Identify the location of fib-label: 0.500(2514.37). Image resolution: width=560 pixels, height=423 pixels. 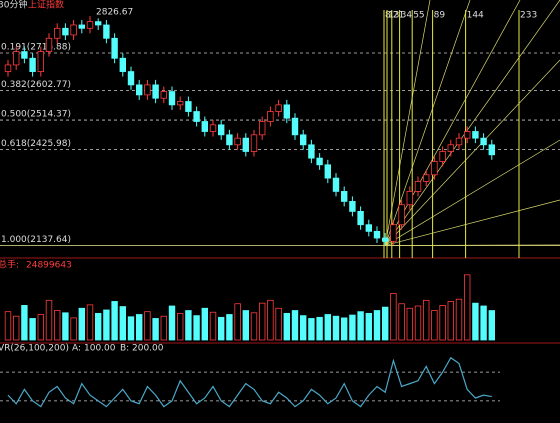
(36, 115).